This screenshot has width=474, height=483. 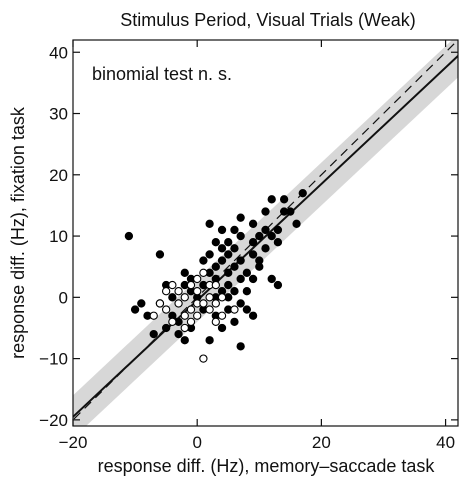 I want to click on y-axis-label: response diff. (Hz), fixation task, so click(x=18, y=232).